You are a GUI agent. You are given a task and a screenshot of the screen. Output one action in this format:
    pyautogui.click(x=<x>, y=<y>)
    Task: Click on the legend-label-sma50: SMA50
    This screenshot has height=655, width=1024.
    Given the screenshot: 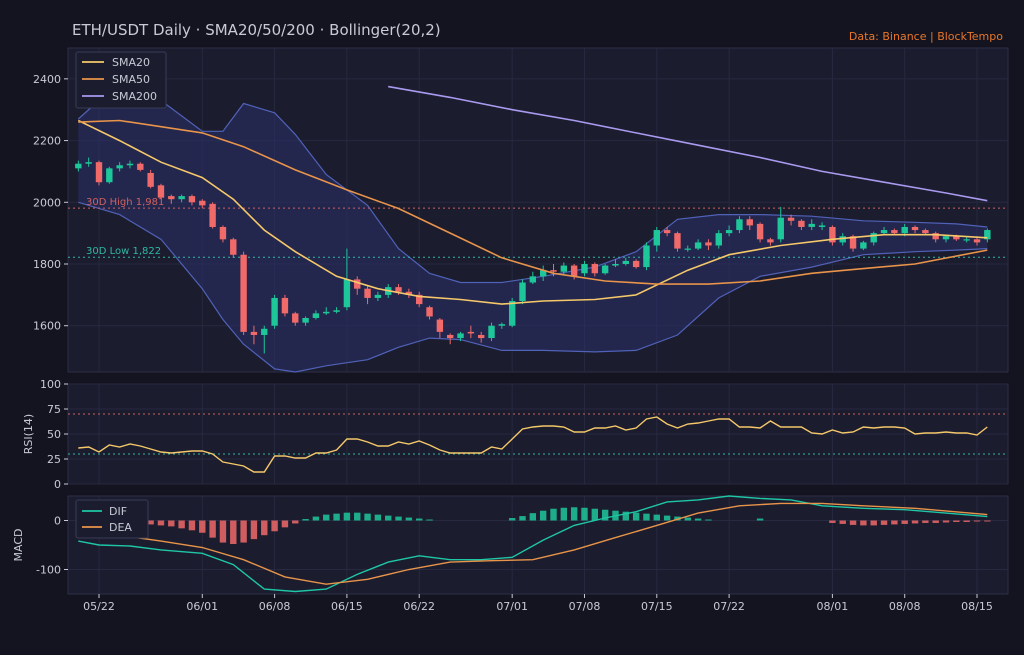 What is the action you would take?
    pyautogui.click(x=131, y=79)
    